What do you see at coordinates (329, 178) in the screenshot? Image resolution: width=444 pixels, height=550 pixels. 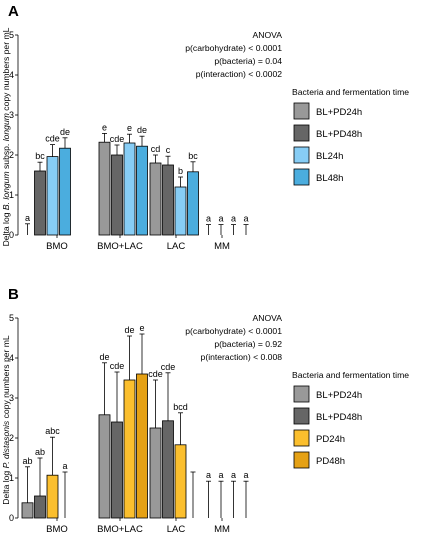 I see `legend-label: BL48h` at bounding box center [329, 178].